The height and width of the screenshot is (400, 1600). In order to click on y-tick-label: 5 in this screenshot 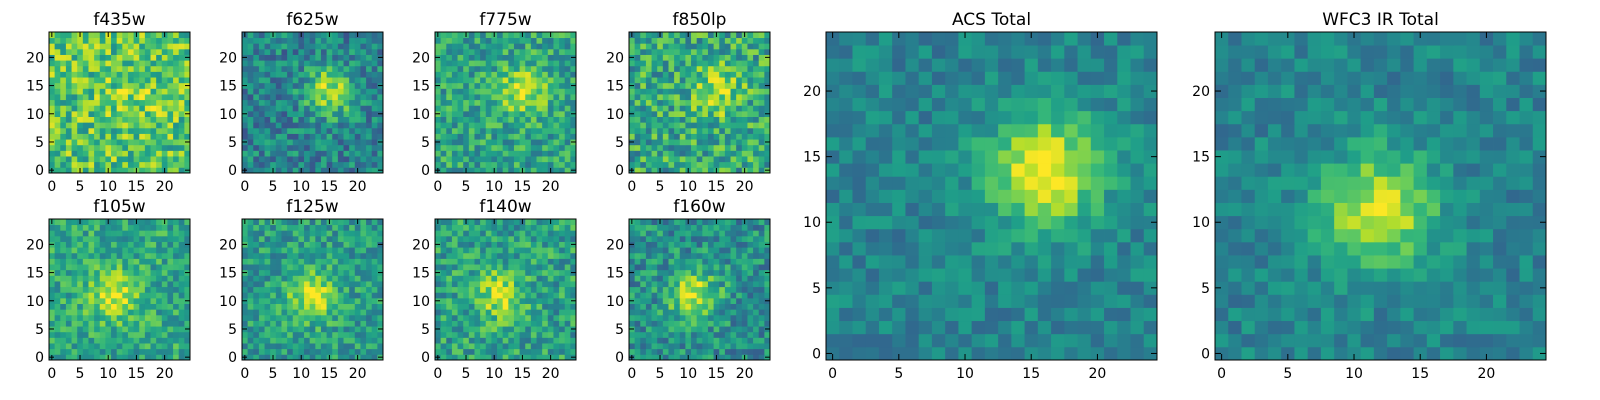, I will do `click(425, 143)`.